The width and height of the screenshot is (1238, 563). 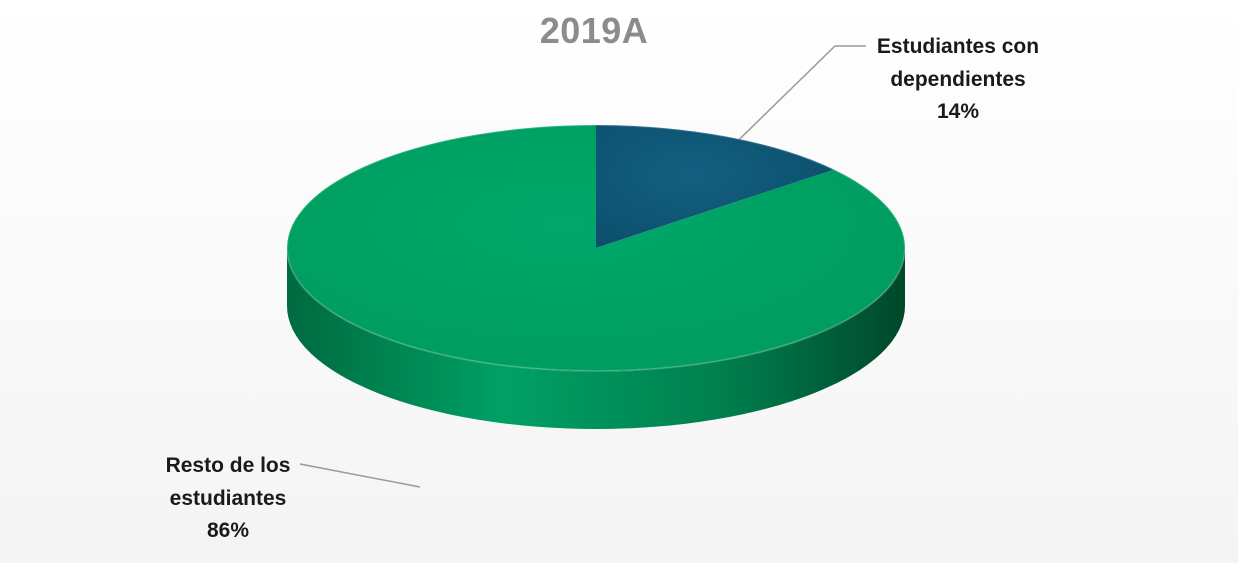 I want to click on pie-slice-estudiantes-con-dependientes, so click(x=715, y=186).